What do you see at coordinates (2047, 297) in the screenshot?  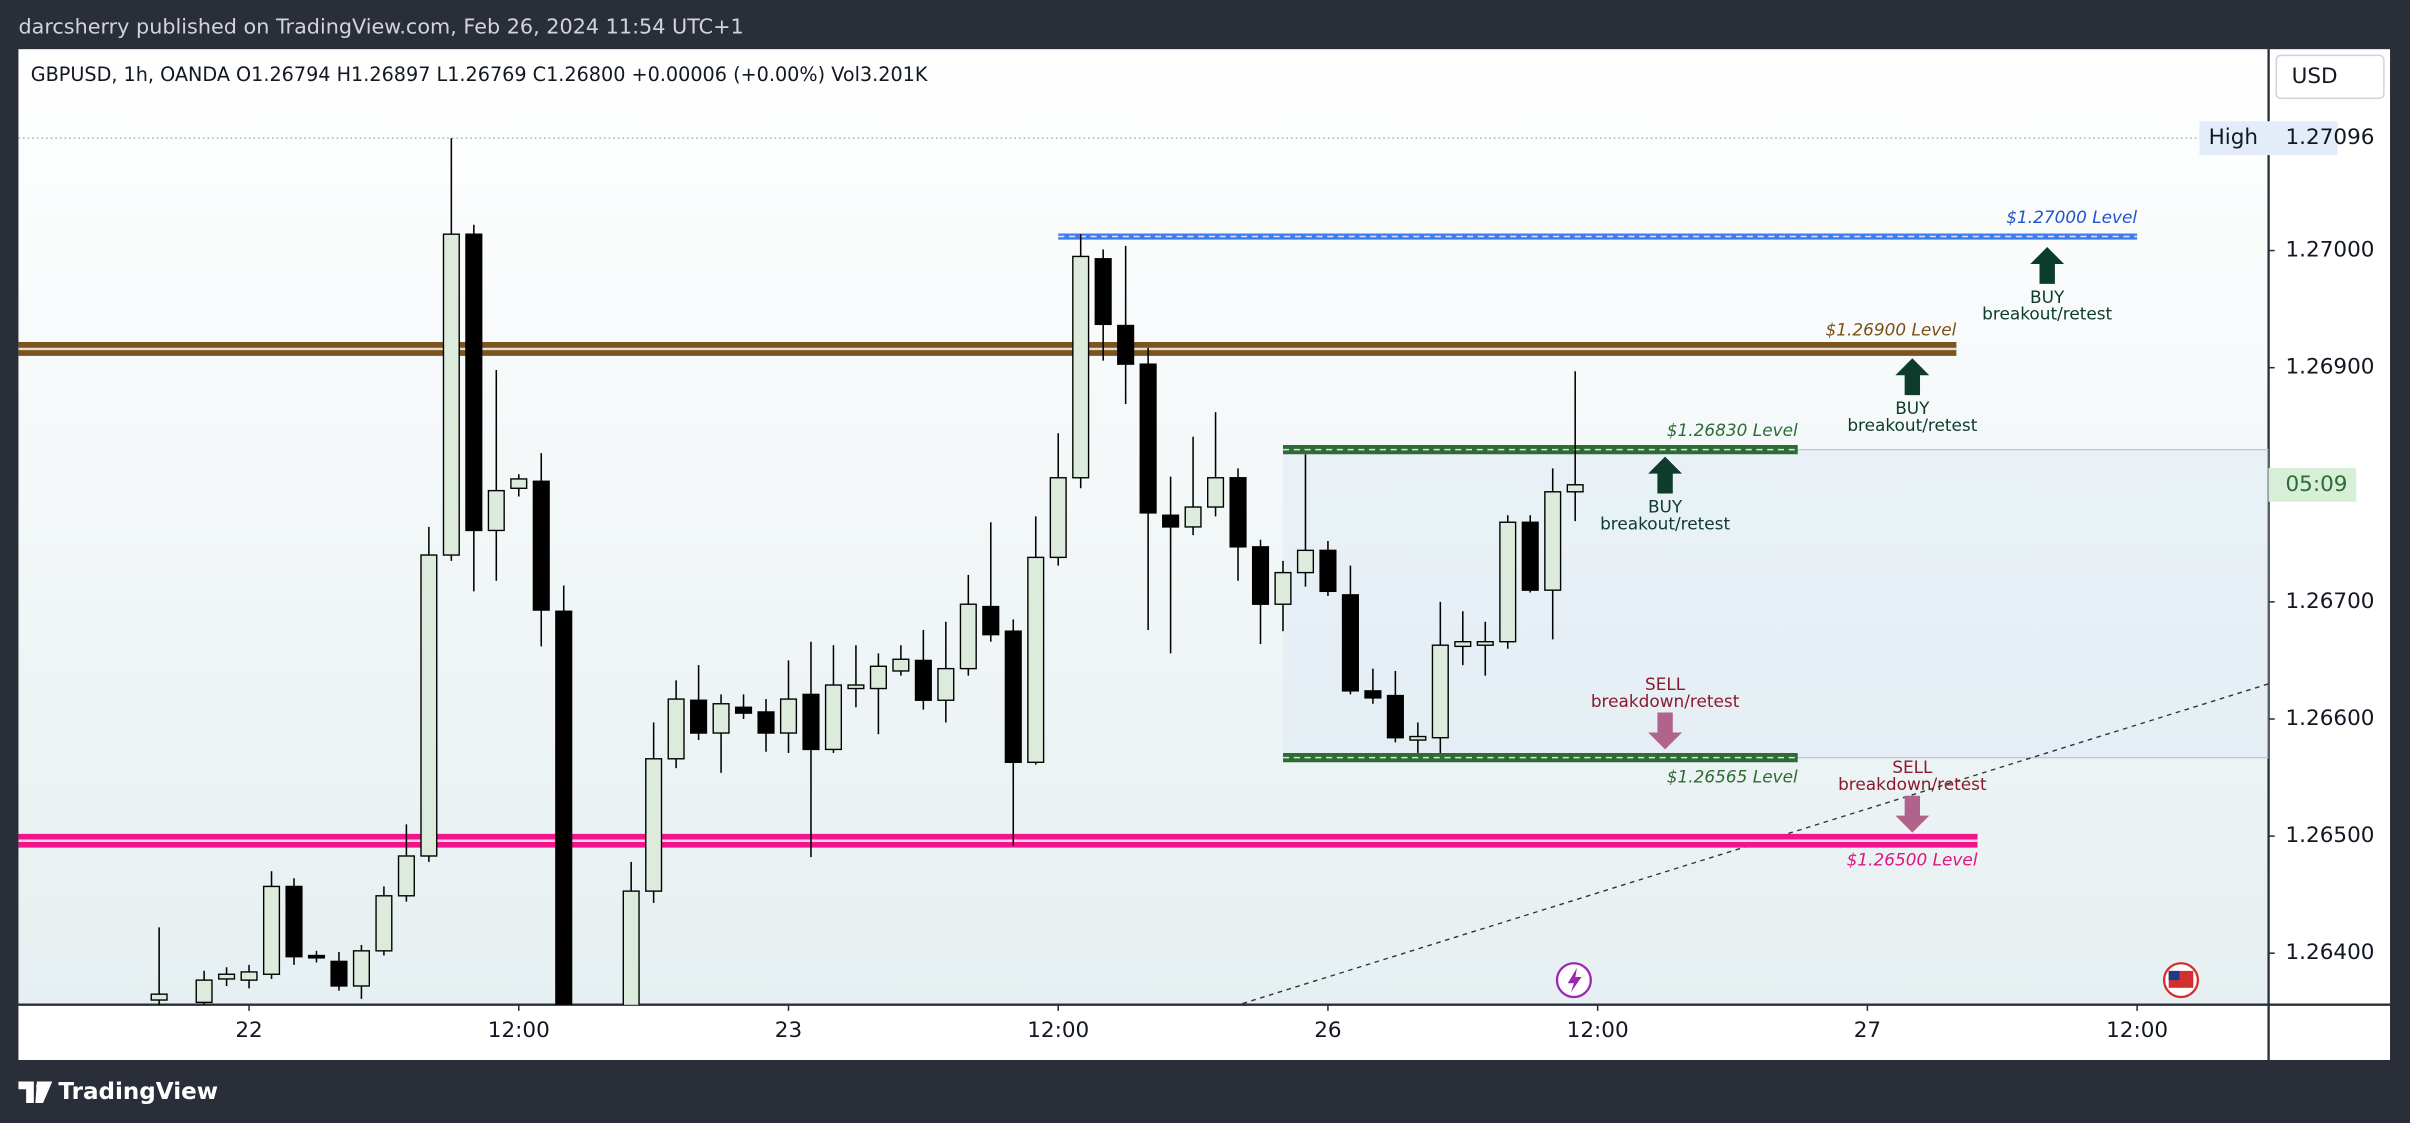 I see `annotation-text: BUY` at bounding box center [2047, 297].